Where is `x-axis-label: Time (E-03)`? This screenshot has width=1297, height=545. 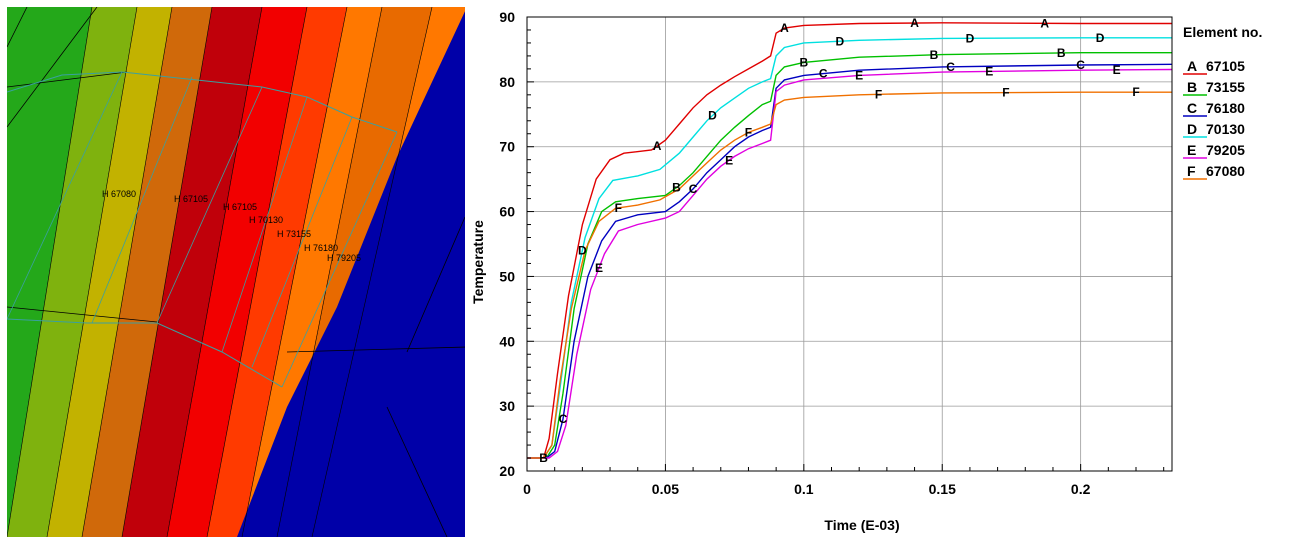 x-axis-label: Time (E-03) is located at coordinates (861, 525).